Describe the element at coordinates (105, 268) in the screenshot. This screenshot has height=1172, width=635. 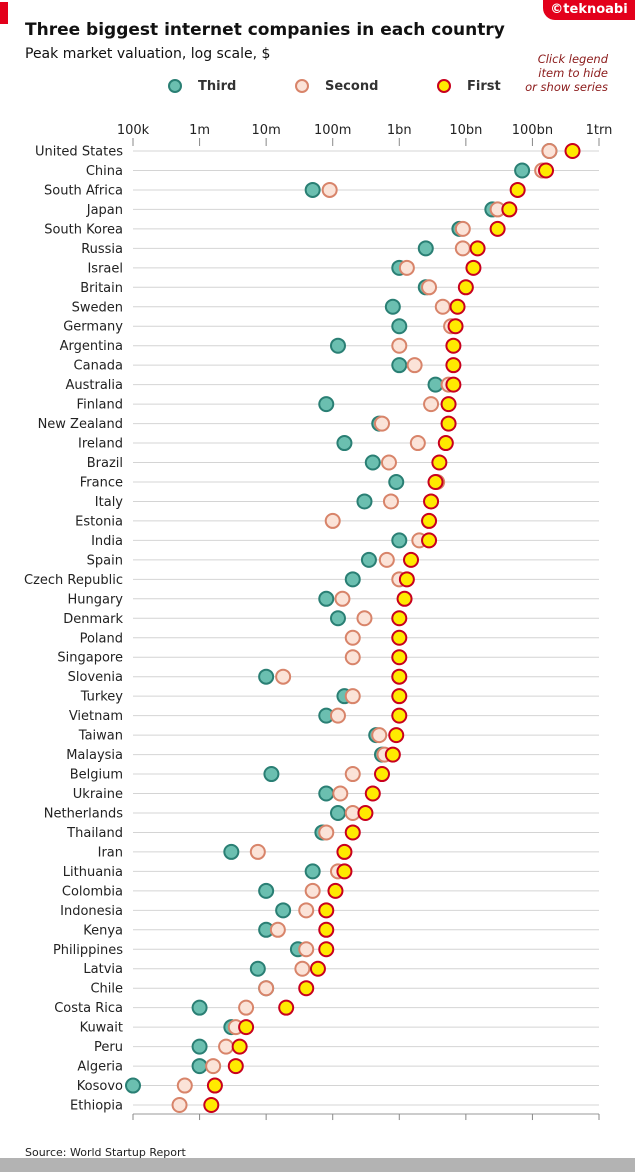
I see `country-label: Israel` at that location.